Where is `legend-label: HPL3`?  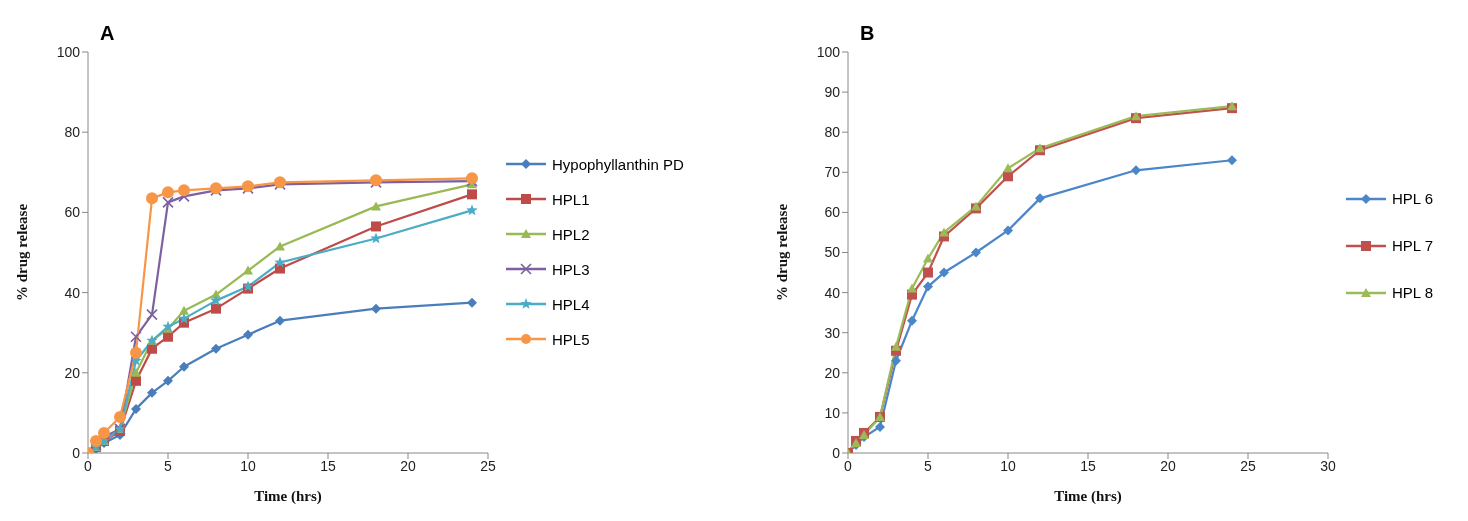
legend-label: HPL3 is located at coordinates (571, 269).